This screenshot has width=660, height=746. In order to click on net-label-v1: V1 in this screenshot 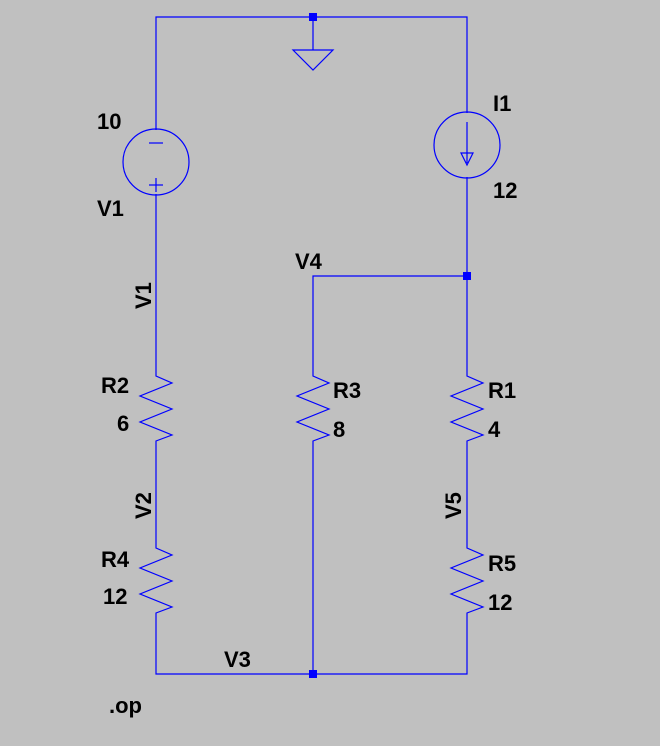, I will do `click(143, 295)`.